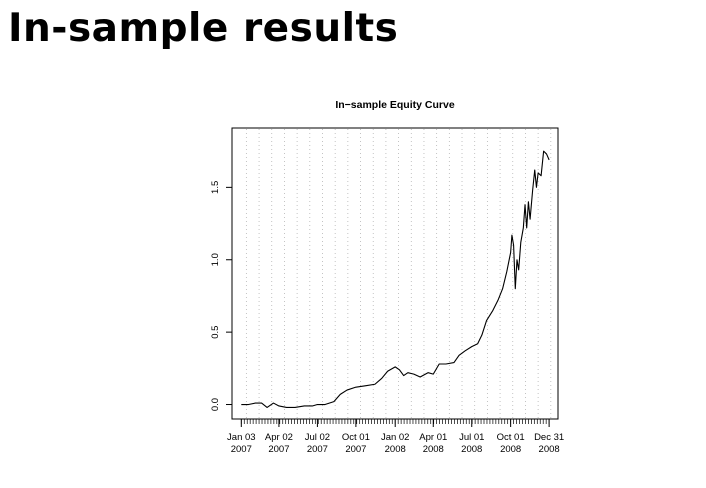 Image resolution: width=706 pixels, height=488 pixels. Describe the element at coordinates (279, 437) in the screenshot. I see `x-tick-label: Apr 02` at that location.